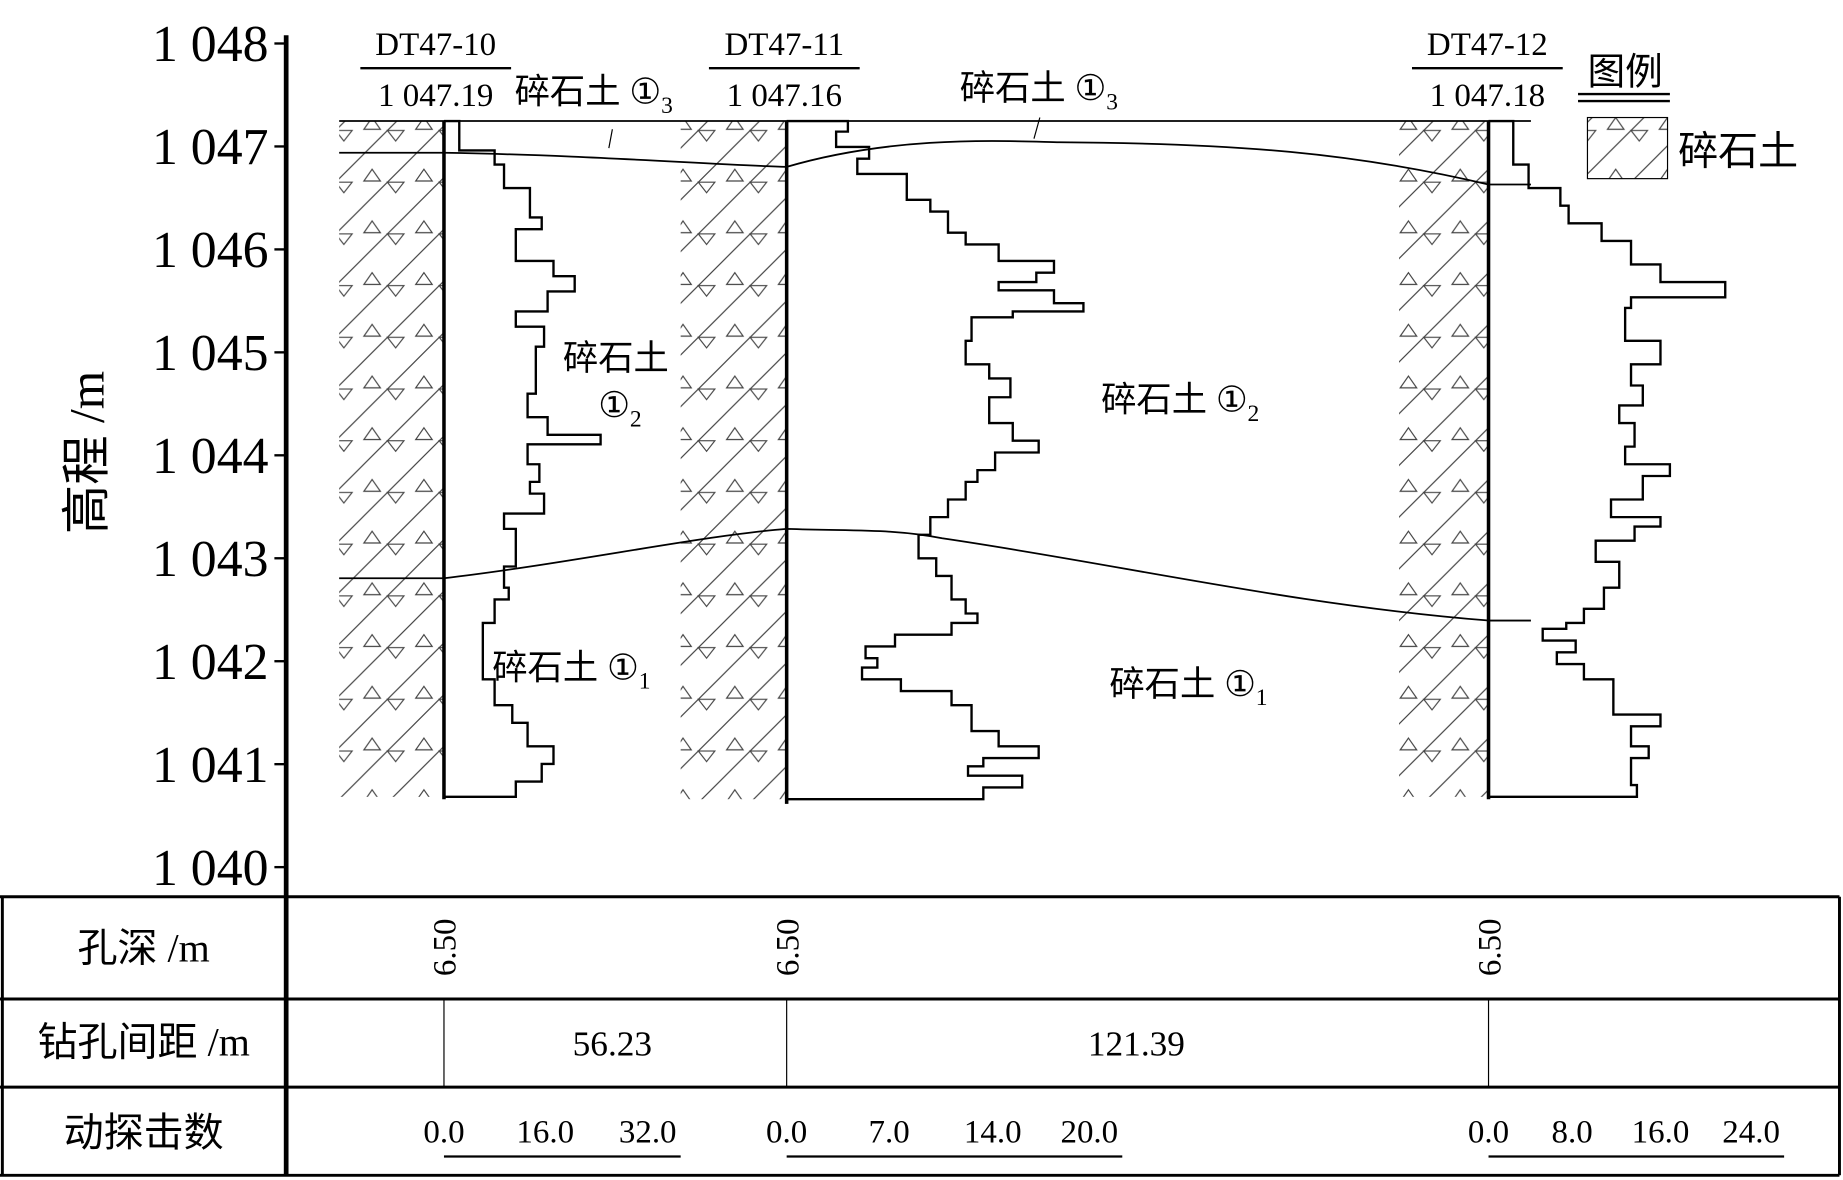 Image resolution: width=1843 pixels, height=1180 pixels. I want to click on scale-label: 8.0, so click(1572, 1132).